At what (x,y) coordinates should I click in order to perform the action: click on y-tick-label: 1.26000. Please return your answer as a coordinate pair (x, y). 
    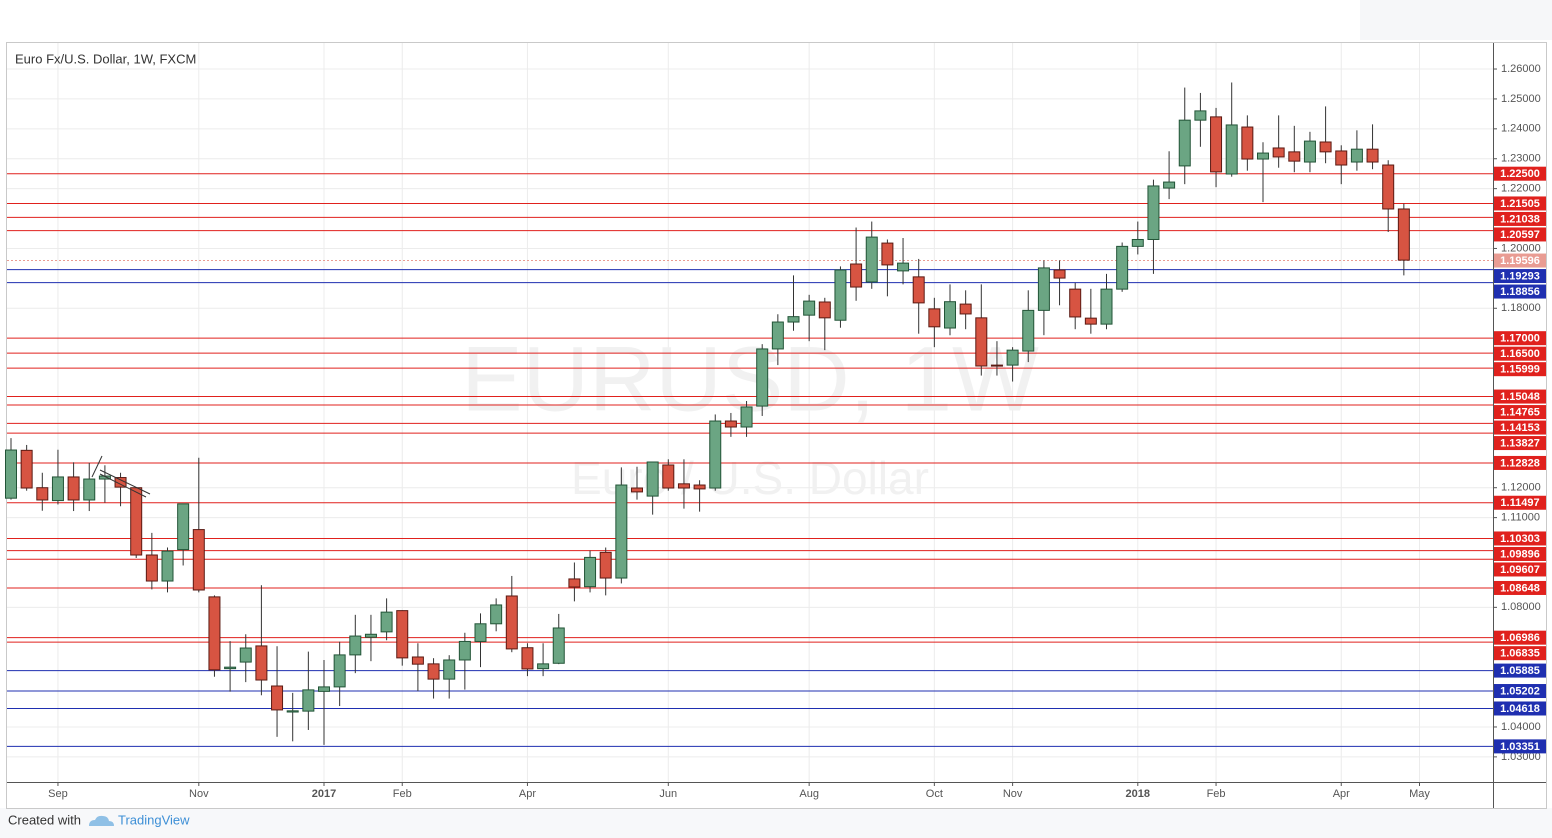
    Looking at the image, I should click on (1521, 69).